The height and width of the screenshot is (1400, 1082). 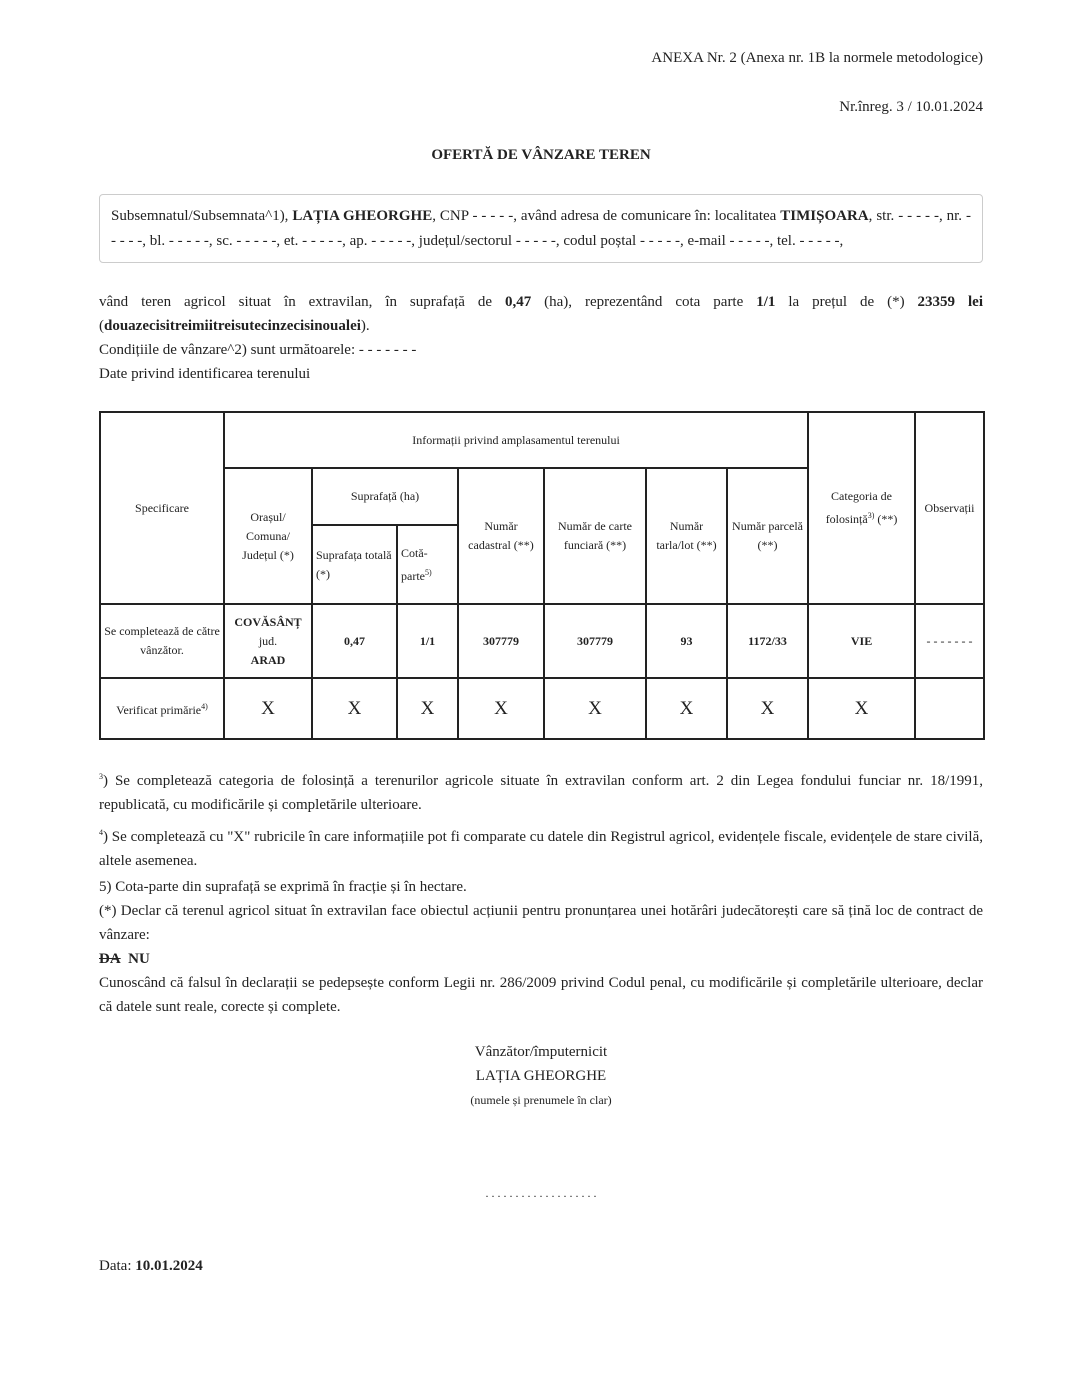 What do you see at coordinates (205, 374) in the screenshot?
I see `land-data-heading: Date privind identificarea terenului` at bounding box center [205, 374].